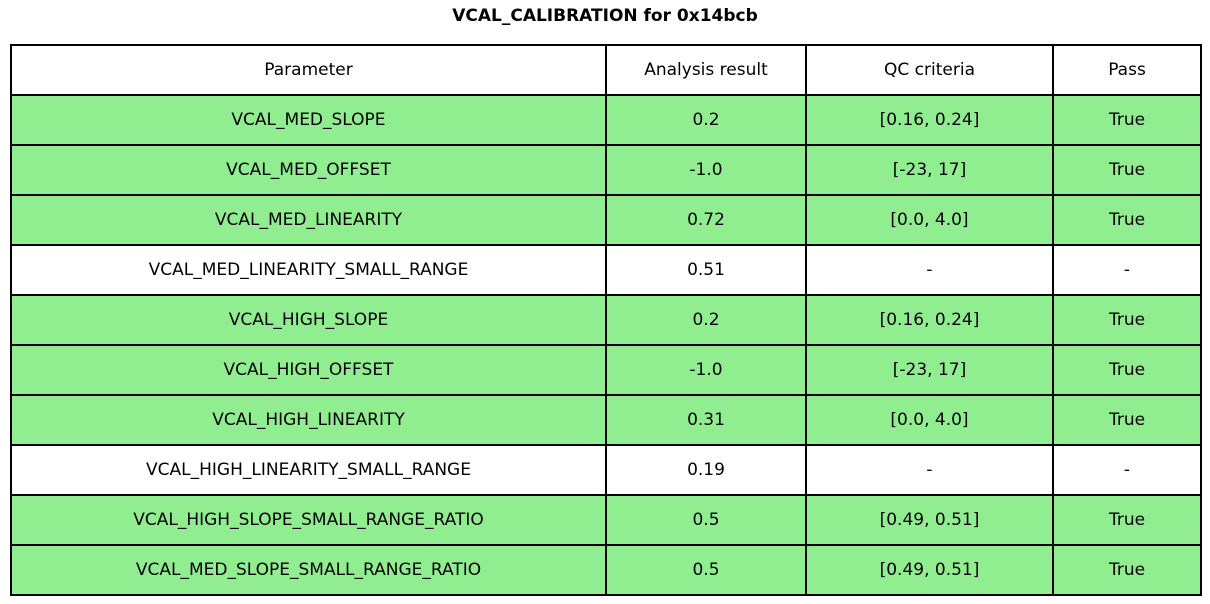 Image resolution: width=1210 pixels, height=604 pixels. I want to click on table-row: VCAL_HIGH_OFFSET -1.0 [-23, 17] True, so click(606, 370).